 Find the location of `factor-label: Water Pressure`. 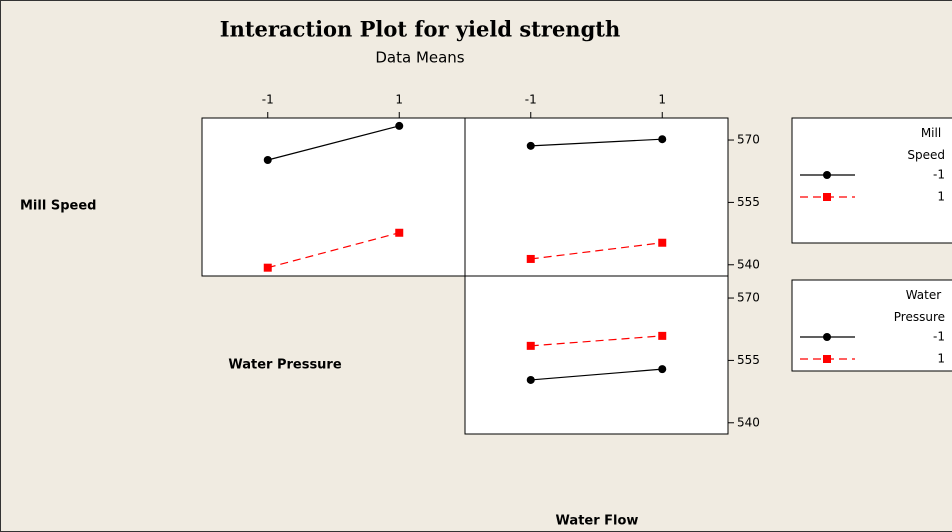

factor-label: Water Pressure is located at coordinates (285, 365).